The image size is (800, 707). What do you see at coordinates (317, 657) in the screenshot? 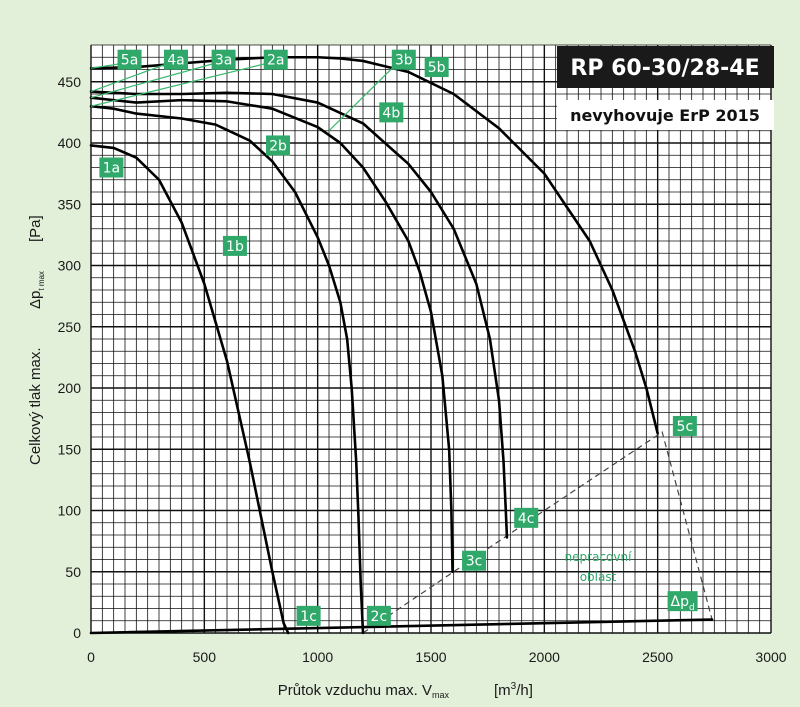
I see `x-tick-label: 1000` at bounding box center [317, 657].